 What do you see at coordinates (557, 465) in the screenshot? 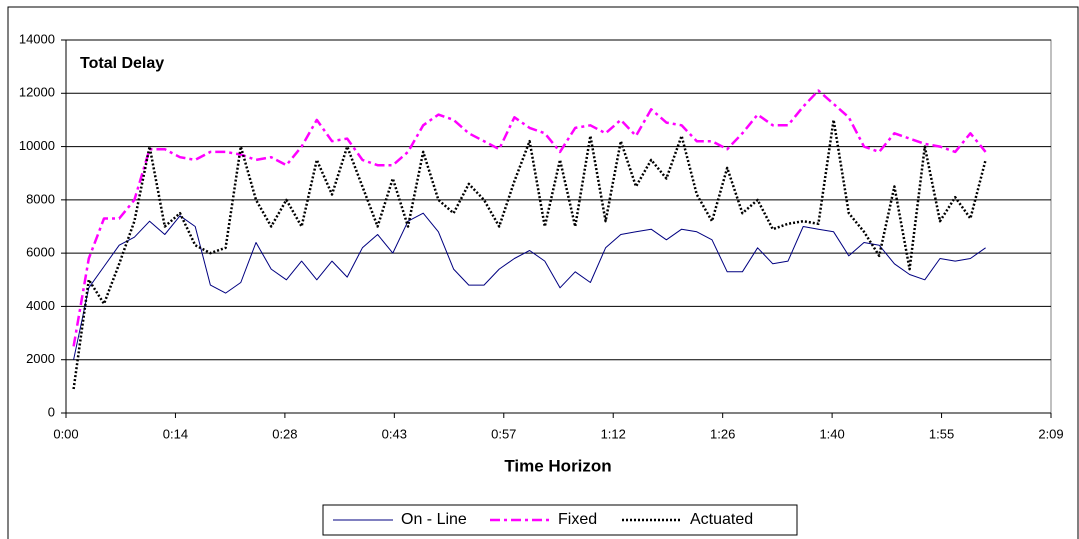
I see `x-axis-title: Time Horizon` at bounding box center [557, 465].